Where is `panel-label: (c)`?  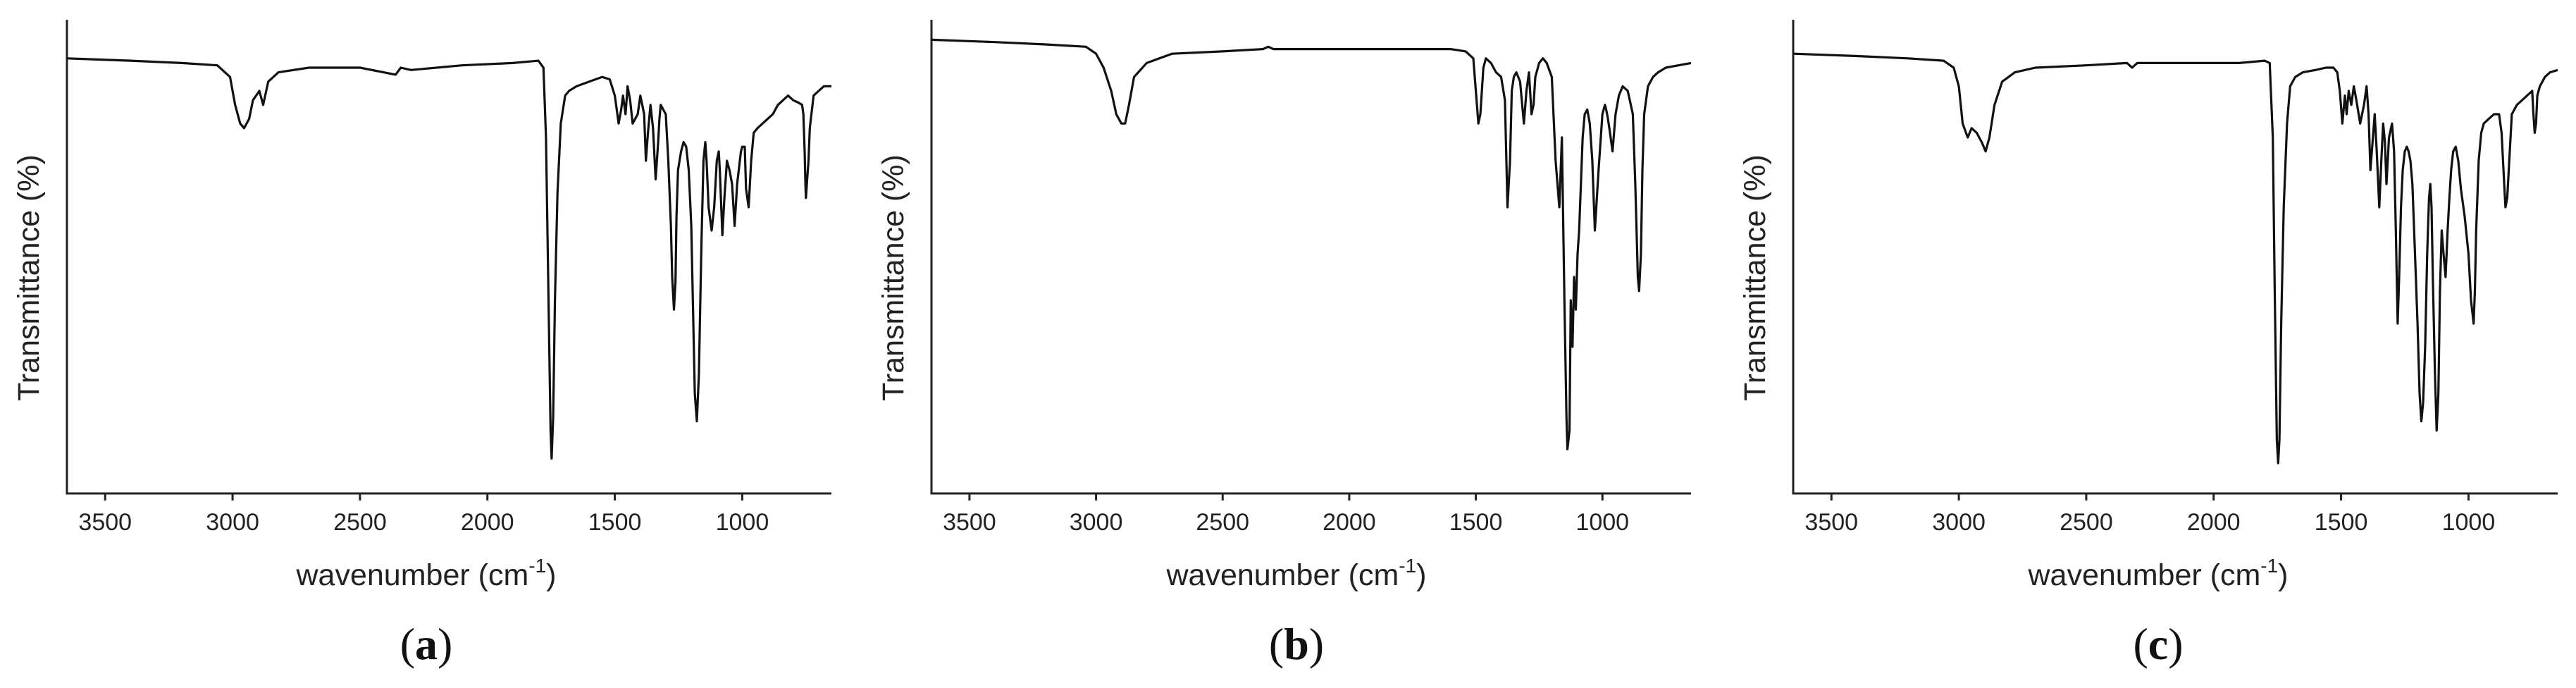
panel-label: (c) is located at coordinates (2158, 644).